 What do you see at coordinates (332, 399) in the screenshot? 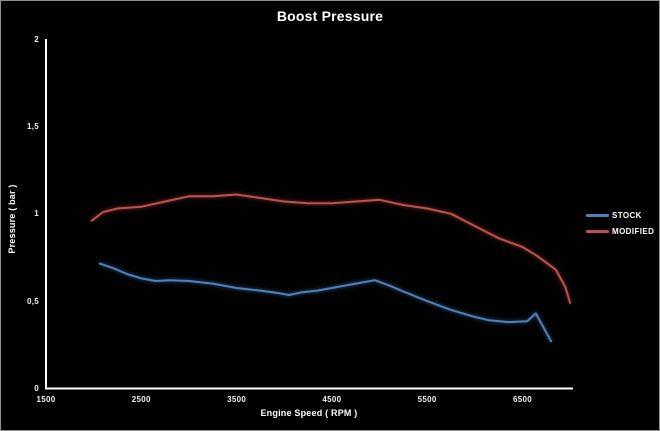
I see `x-tick-label: 4500` at bounding box center [332, 399].